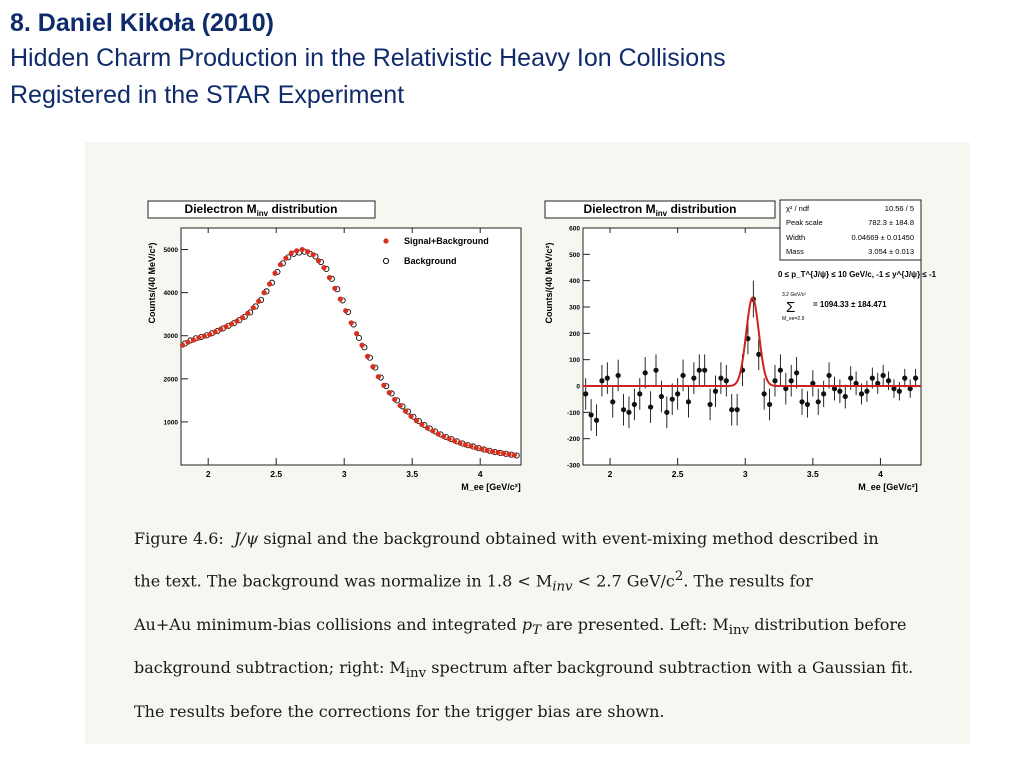 Image resolution: width=1024 pixels, height=768 pixels. Describe the element at coordinates (179, 538) in the screenshot. I see `figure-label: Figure 4.6:` at that location.